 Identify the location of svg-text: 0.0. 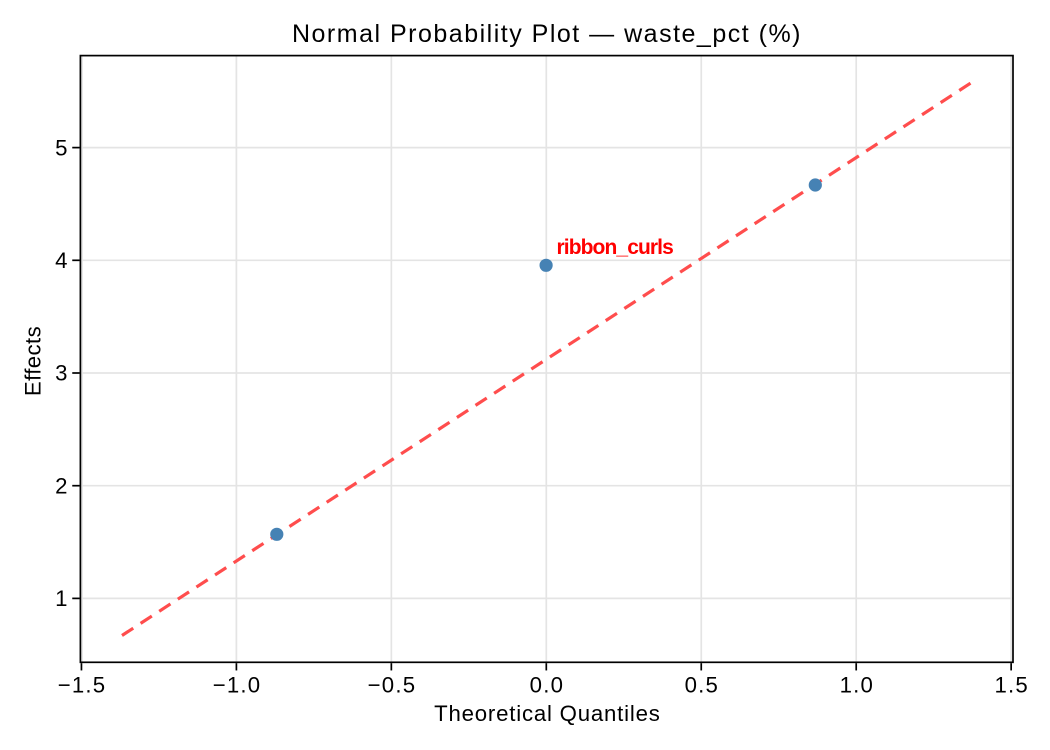
(547, 685).